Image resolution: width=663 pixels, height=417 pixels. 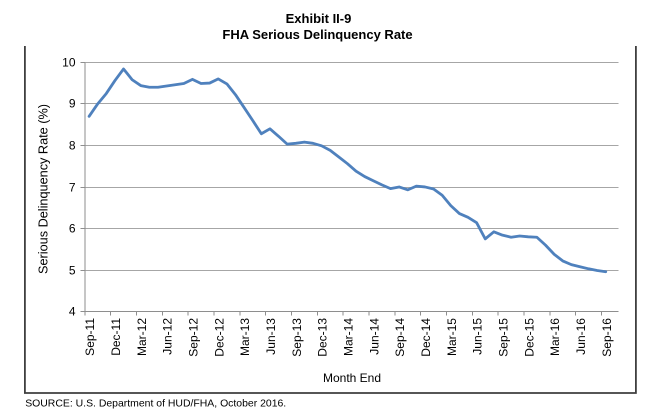 I want to click on svg-text: Jun-13, so click(x=271, y=336).